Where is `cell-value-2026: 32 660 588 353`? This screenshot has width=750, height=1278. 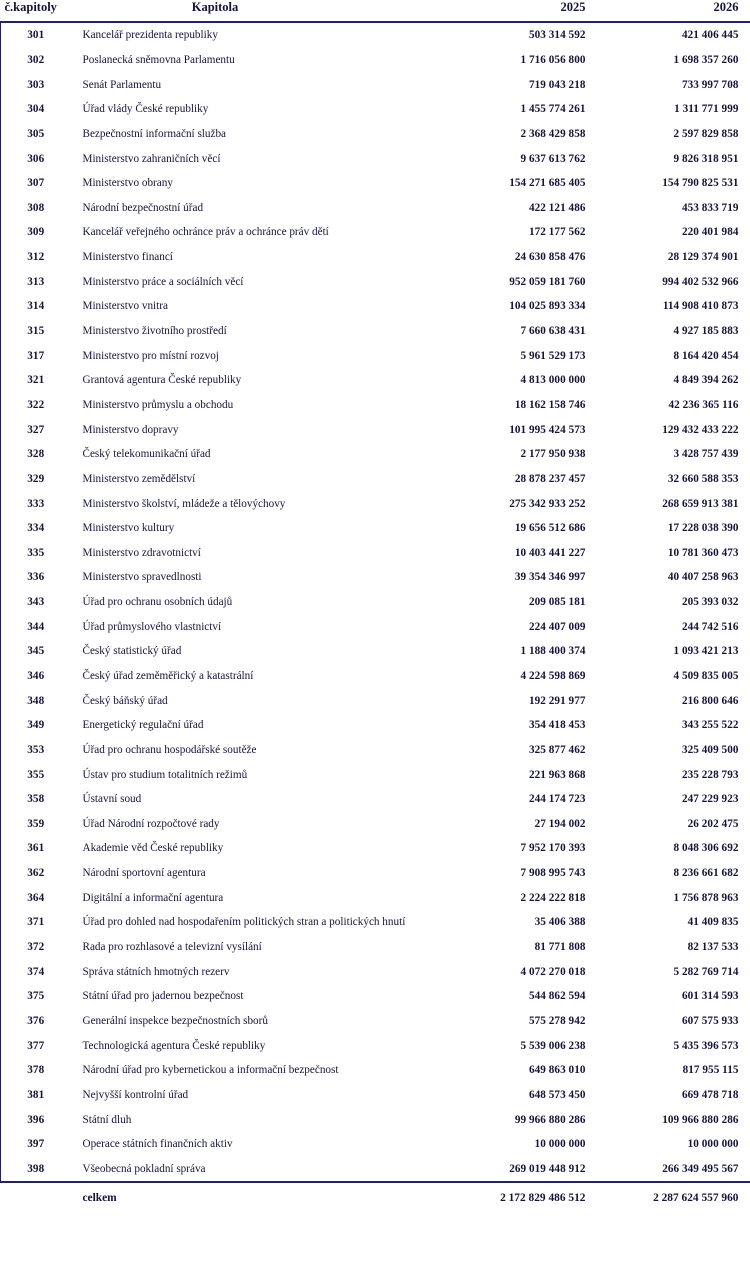
cell-value-2026: 32 660 588 353 is located at coordinates (703, 478).